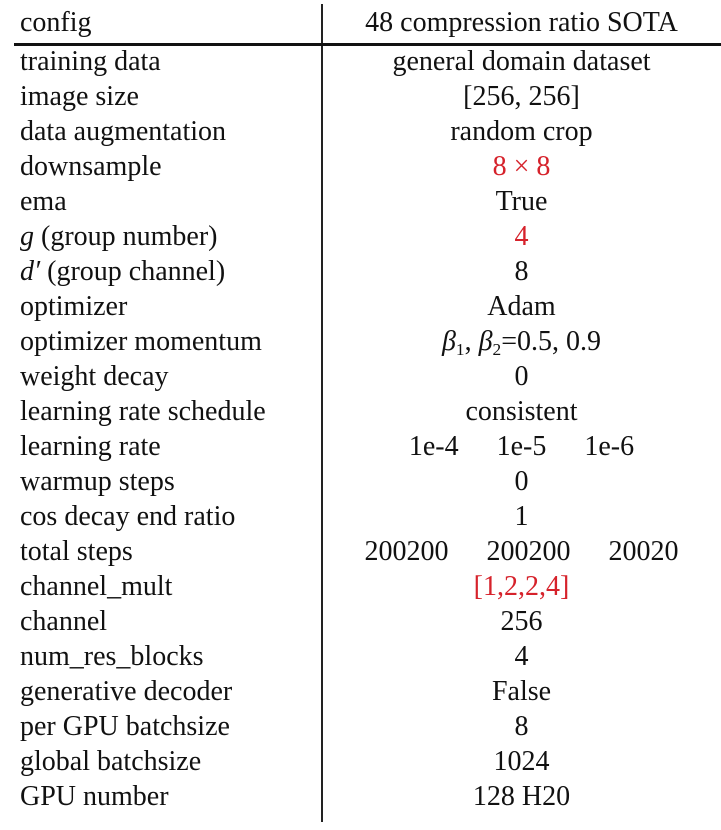 This screenshot has width=721, height=830. I want to click on table-row: generative decoder False, so click(360, 691).